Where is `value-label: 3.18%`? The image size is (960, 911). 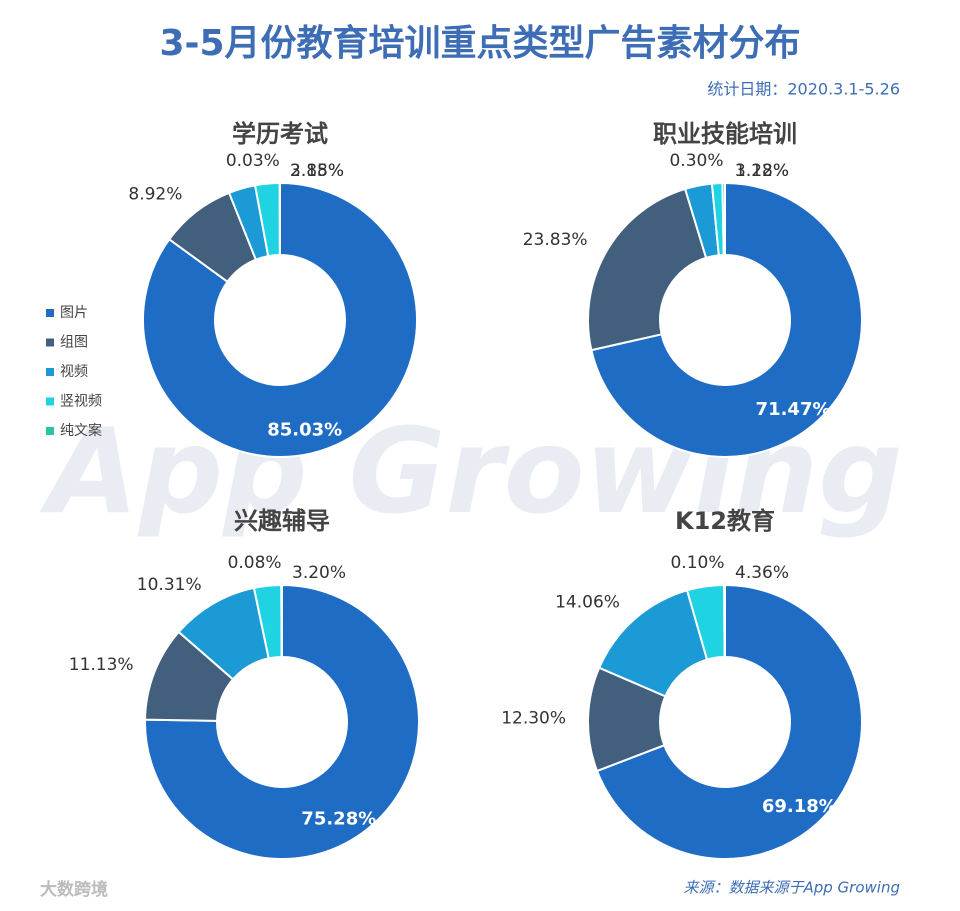
value-label: 3.18% is located at coordinates (762, 171).